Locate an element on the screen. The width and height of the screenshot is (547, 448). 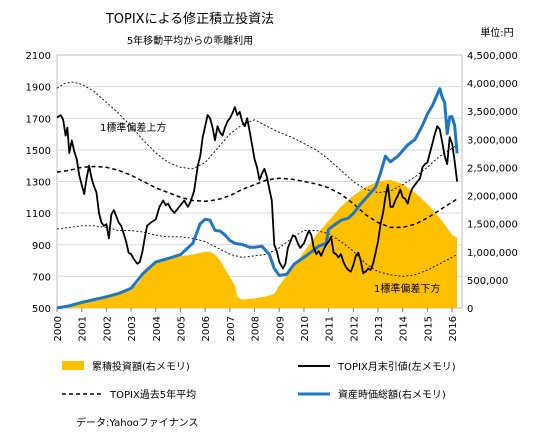
x-tick-label: 2015 is located at coordinates (428, 328).